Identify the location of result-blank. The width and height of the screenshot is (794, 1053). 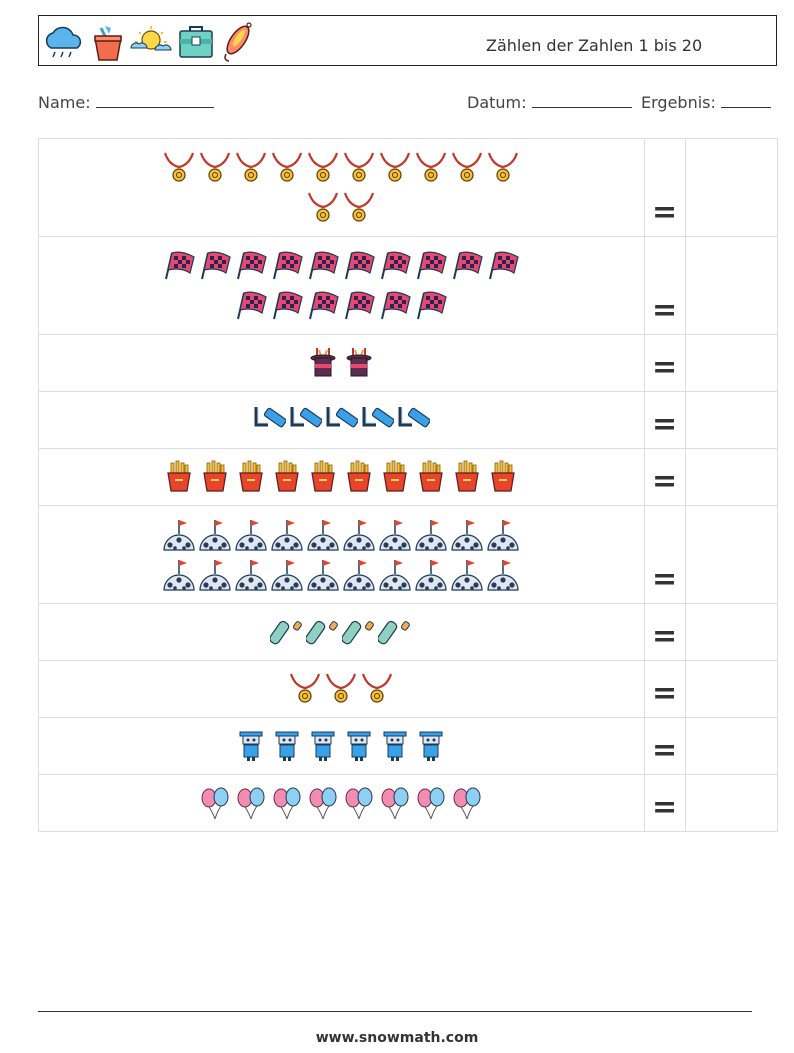
(745, 100).